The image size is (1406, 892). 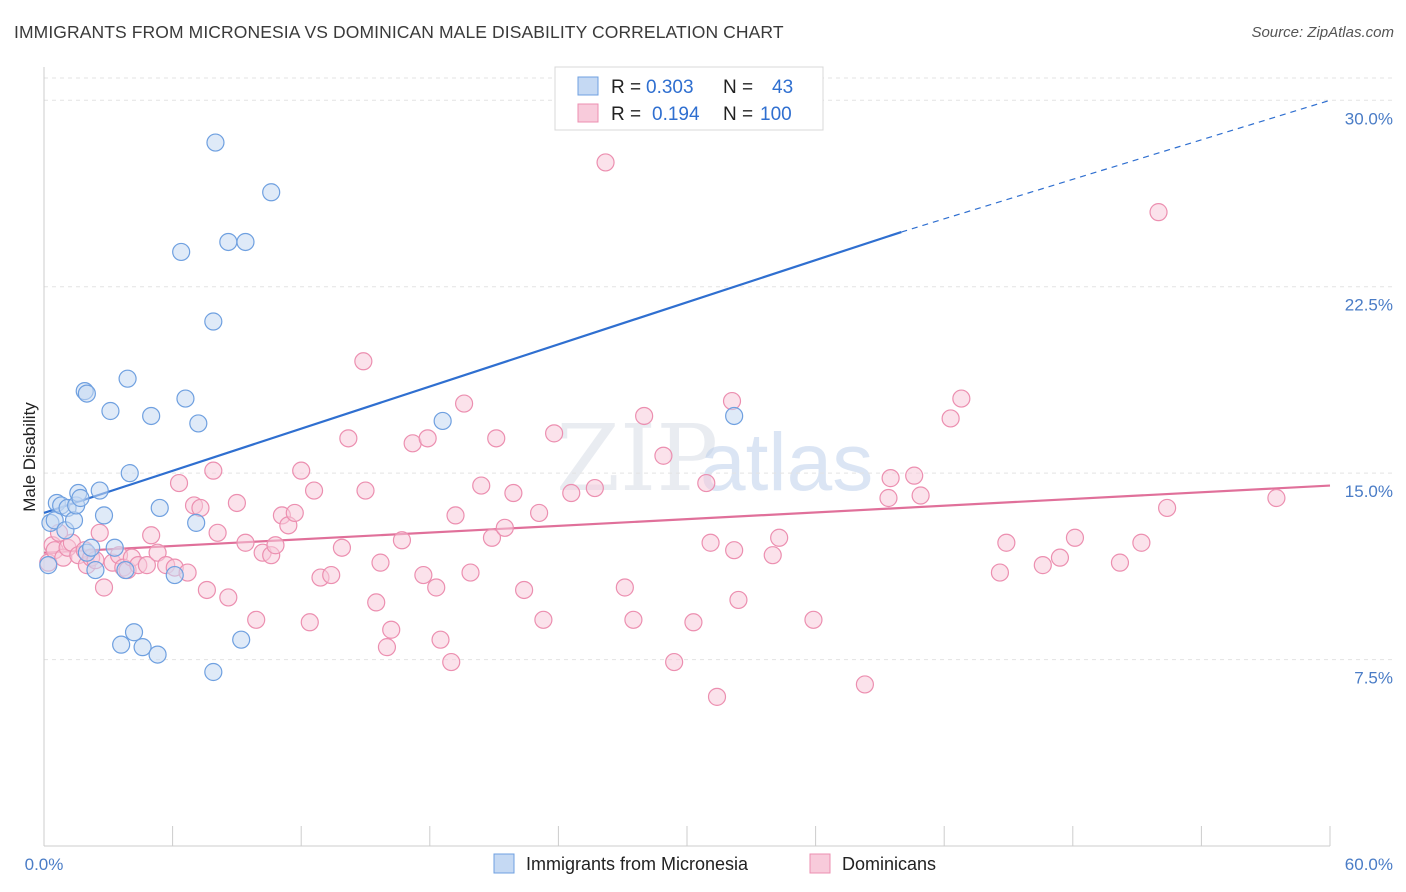 What do you see at coordinates (670, 87) in the screenshot?
I see `legend-r-value-1: 0.303` at bounding box center [670, 87].